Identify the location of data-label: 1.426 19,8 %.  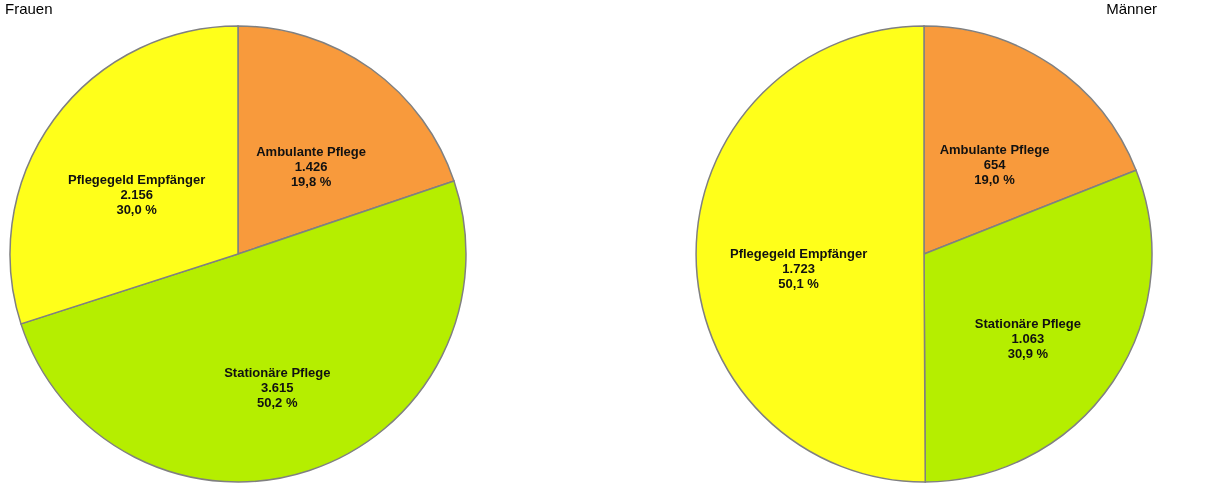
(311, 174).